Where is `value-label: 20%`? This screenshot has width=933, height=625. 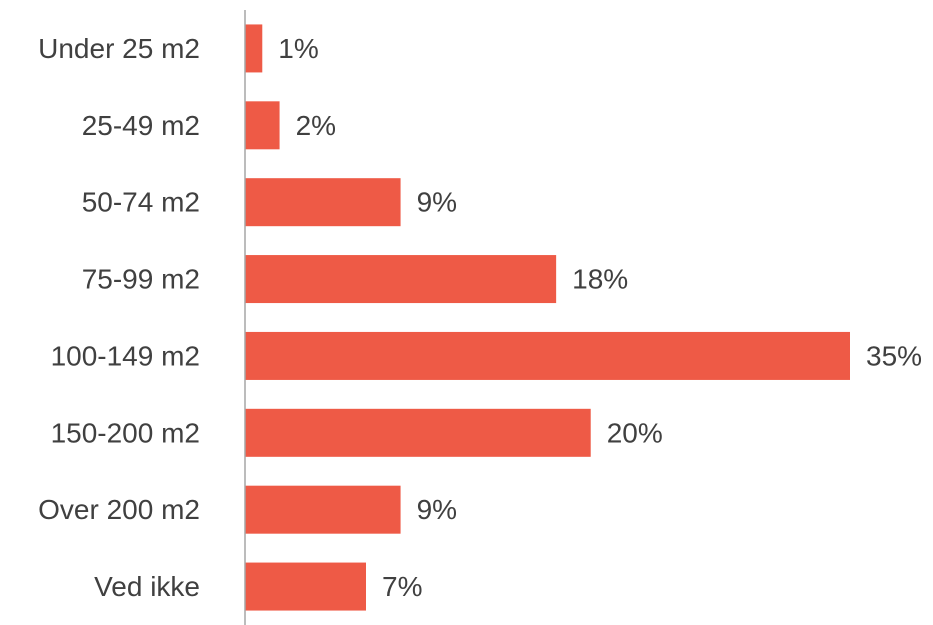
value-label: 20% is located at coordinates (635, 432).